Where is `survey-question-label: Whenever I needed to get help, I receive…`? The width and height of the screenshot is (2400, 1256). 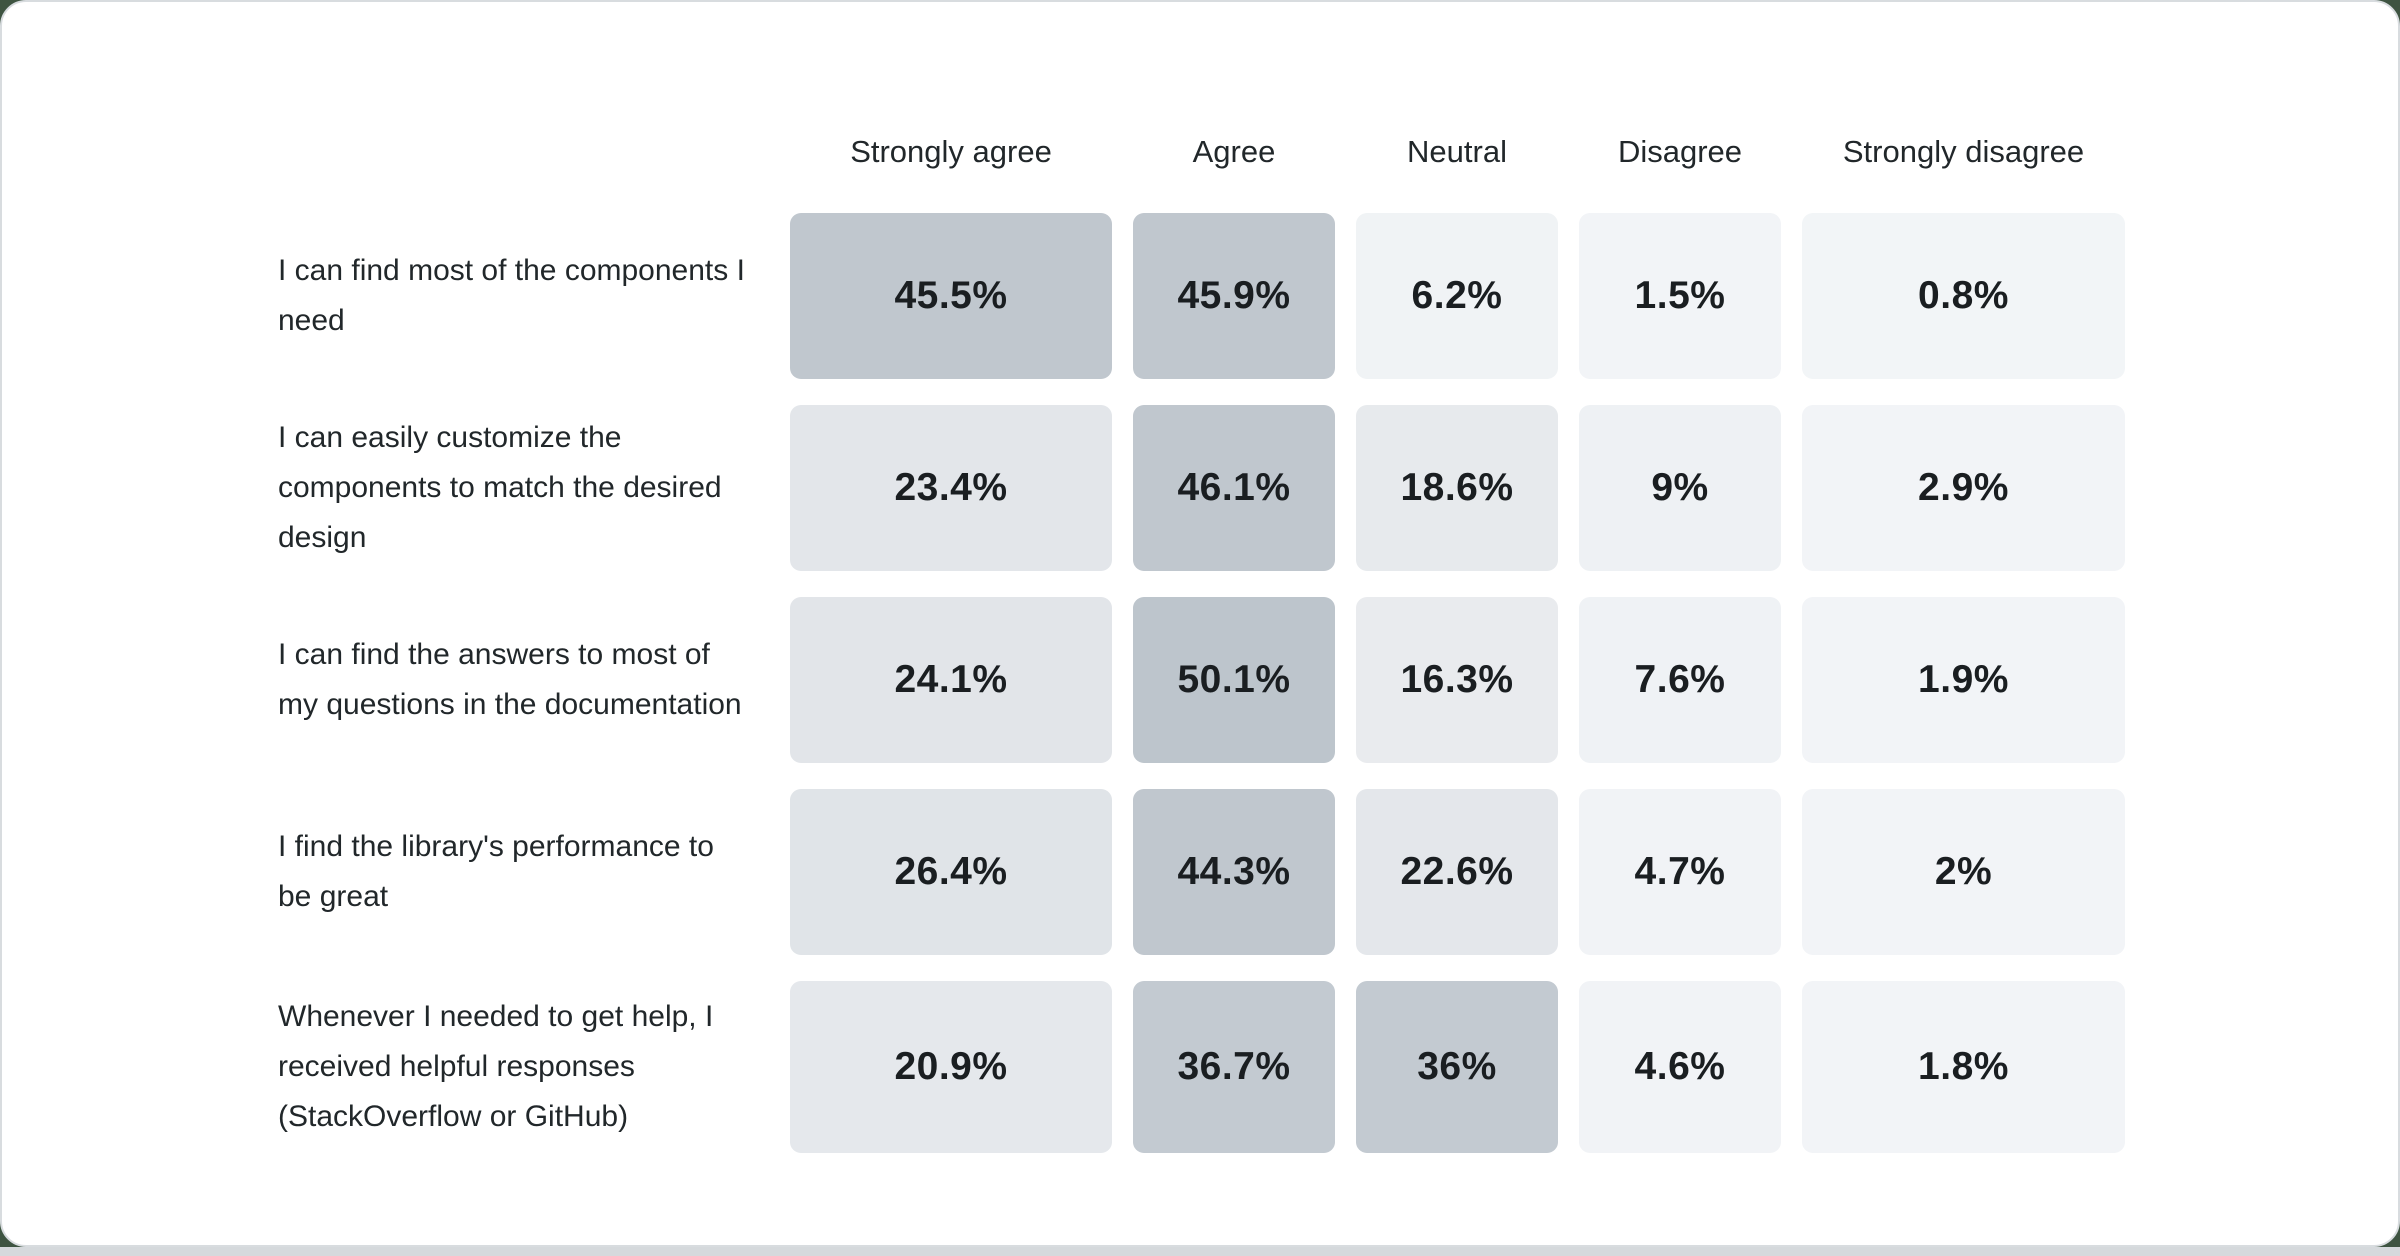 survey-question-label: Whenever I needed to get help, I receive… is located at coordinates (496, 1066).